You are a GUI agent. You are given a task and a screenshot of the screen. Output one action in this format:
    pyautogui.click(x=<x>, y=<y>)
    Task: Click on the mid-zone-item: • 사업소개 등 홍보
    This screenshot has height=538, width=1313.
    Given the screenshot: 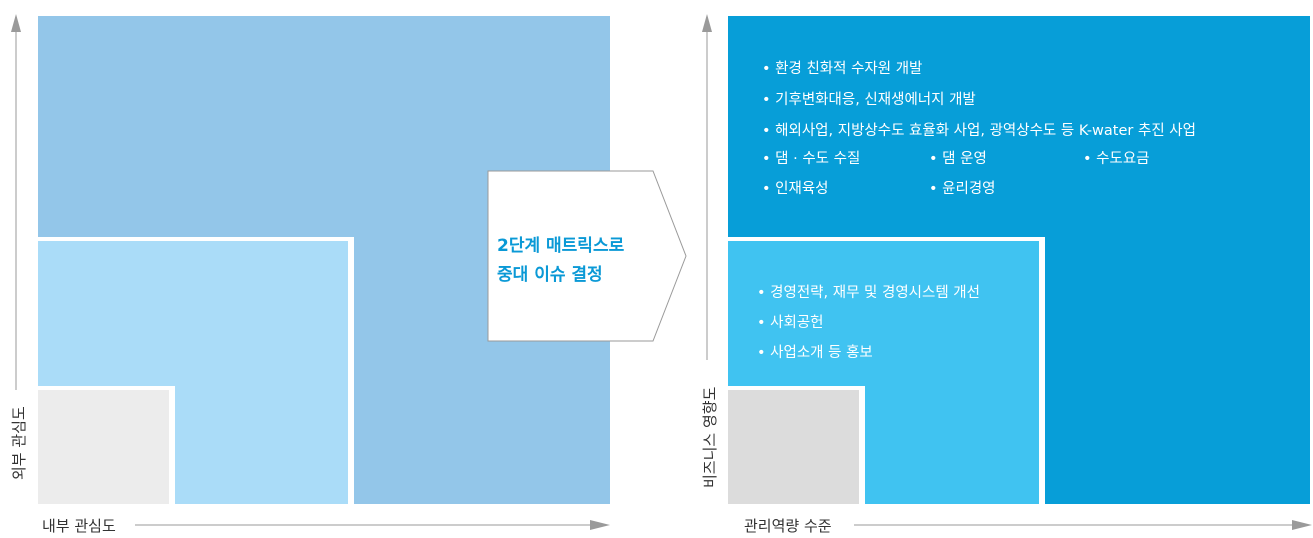 What is the action you would take?
    pyautogui.click(x=815, y=353)
    